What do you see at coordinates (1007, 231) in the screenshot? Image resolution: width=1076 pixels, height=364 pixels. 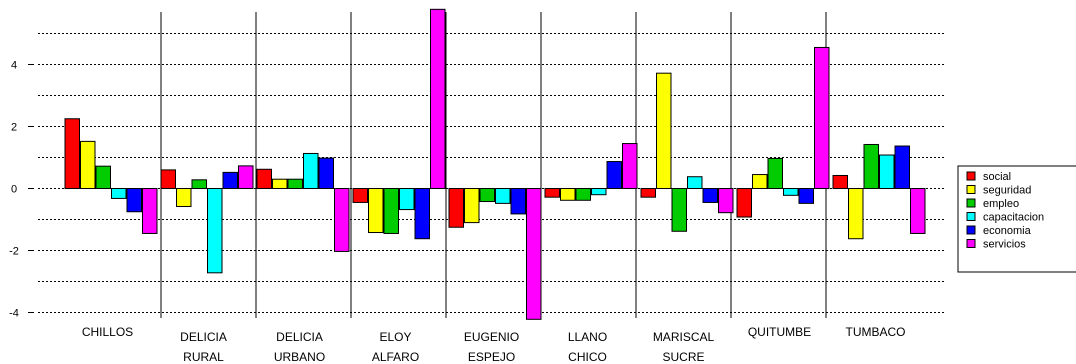 I see `legend-label: economia` at bounding box center [1007, 231].